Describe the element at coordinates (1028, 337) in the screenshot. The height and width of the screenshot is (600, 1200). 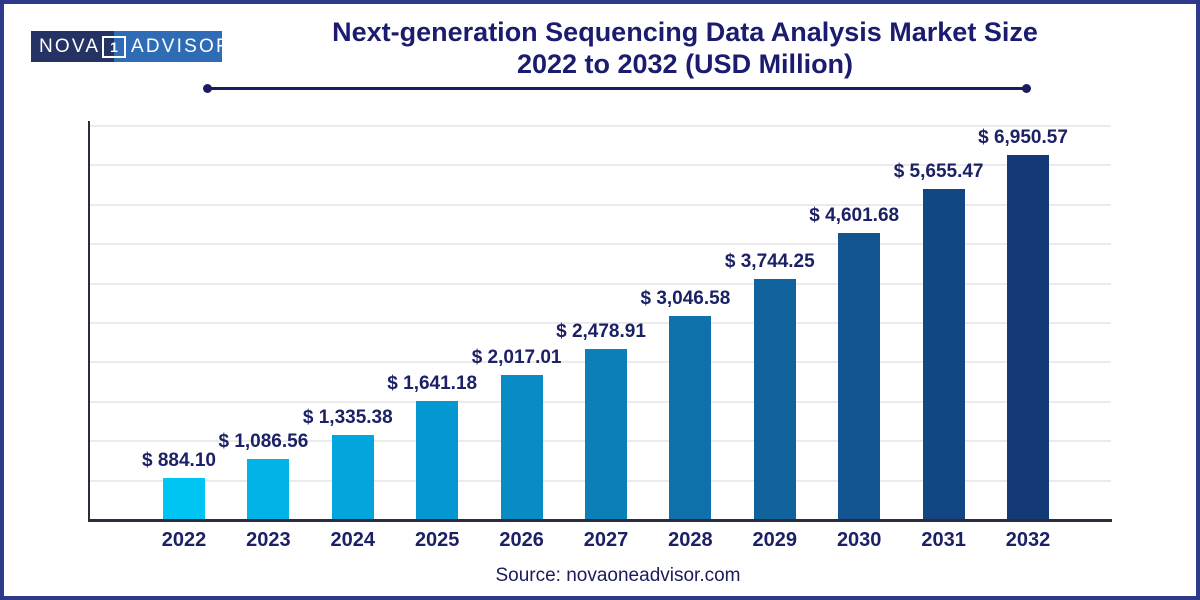
I see `bar-2032` at that location.